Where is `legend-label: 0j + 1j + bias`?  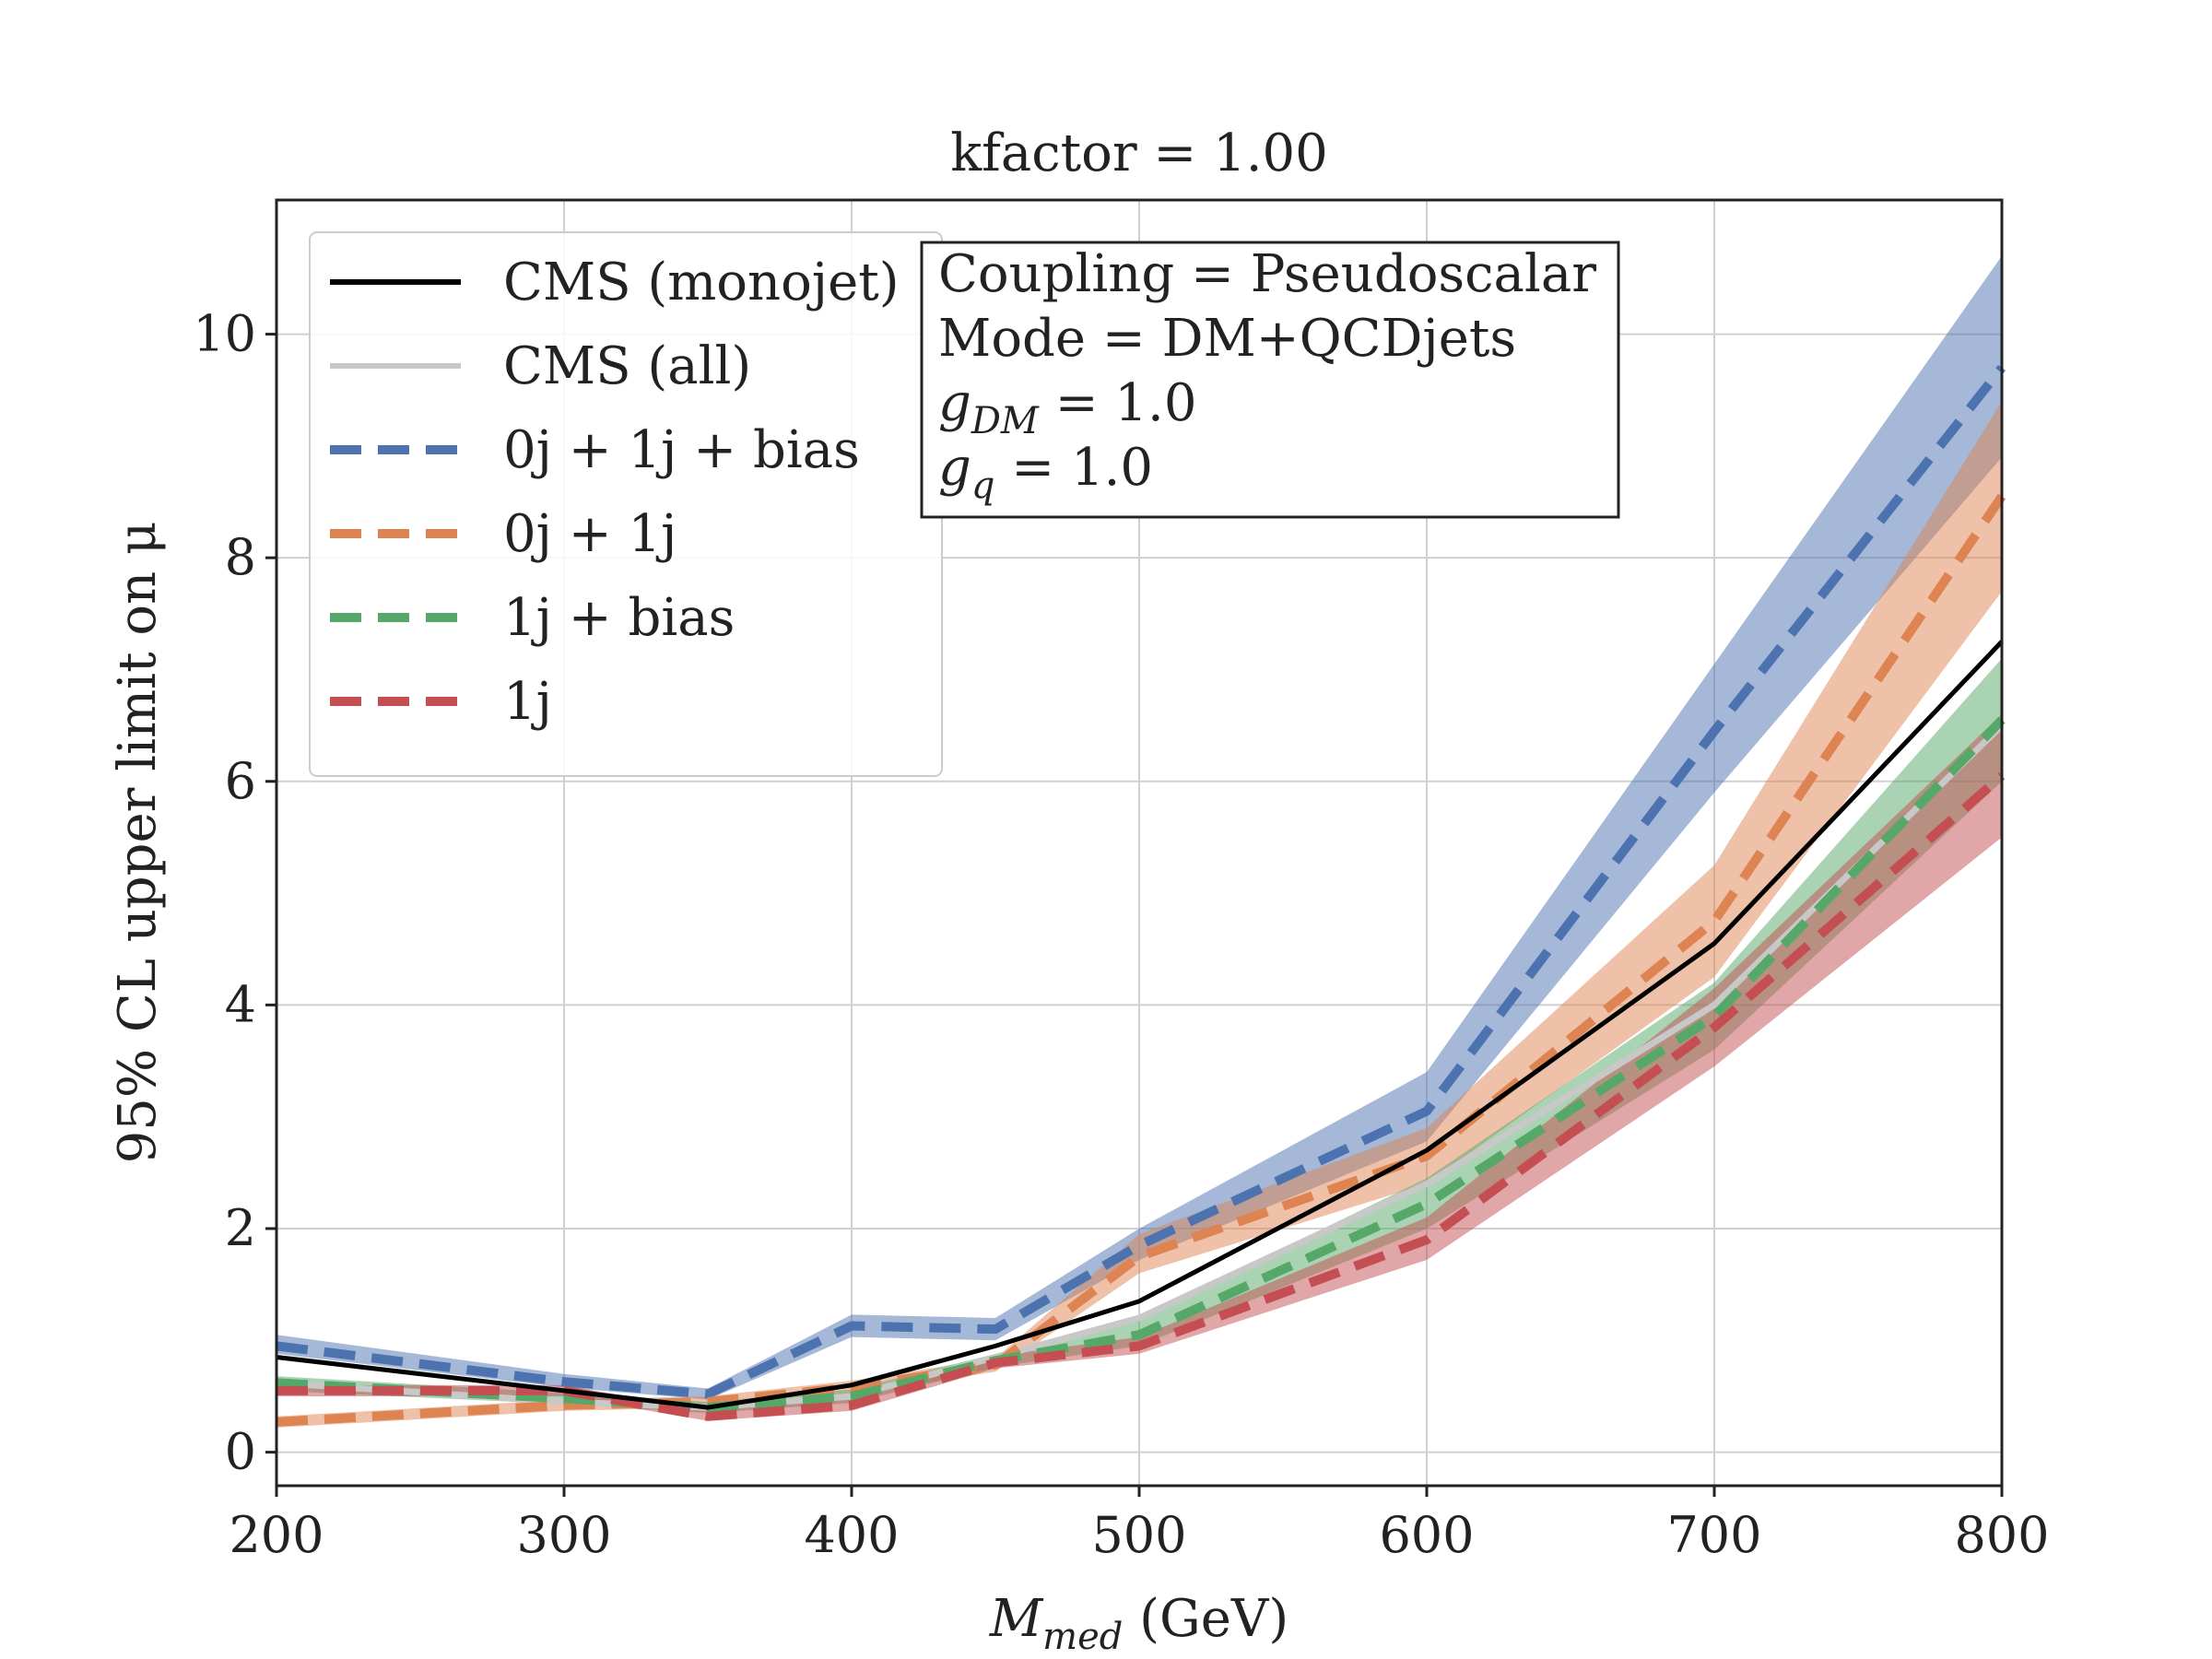 legend-label: 0j + 1j + bias is located at coordinates (681, 450).